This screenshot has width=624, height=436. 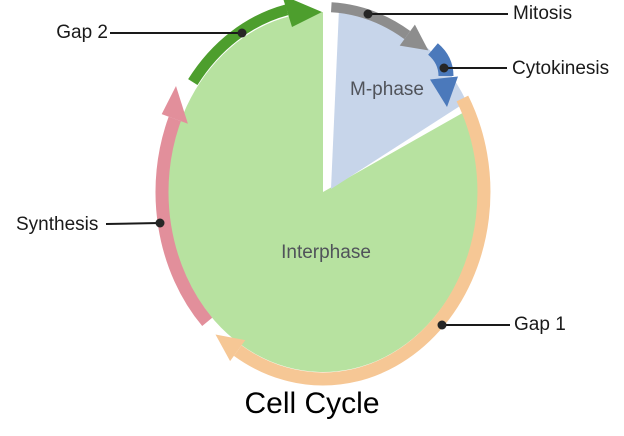 I want to click on gap2-arrow-arc, so click(x=238, y=45).